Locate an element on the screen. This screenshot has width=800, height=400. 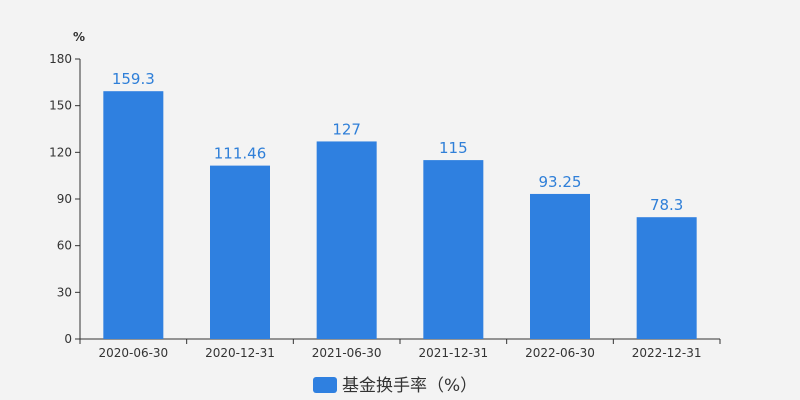
y-tick-label: 30 is located at coordinates (64, 292).